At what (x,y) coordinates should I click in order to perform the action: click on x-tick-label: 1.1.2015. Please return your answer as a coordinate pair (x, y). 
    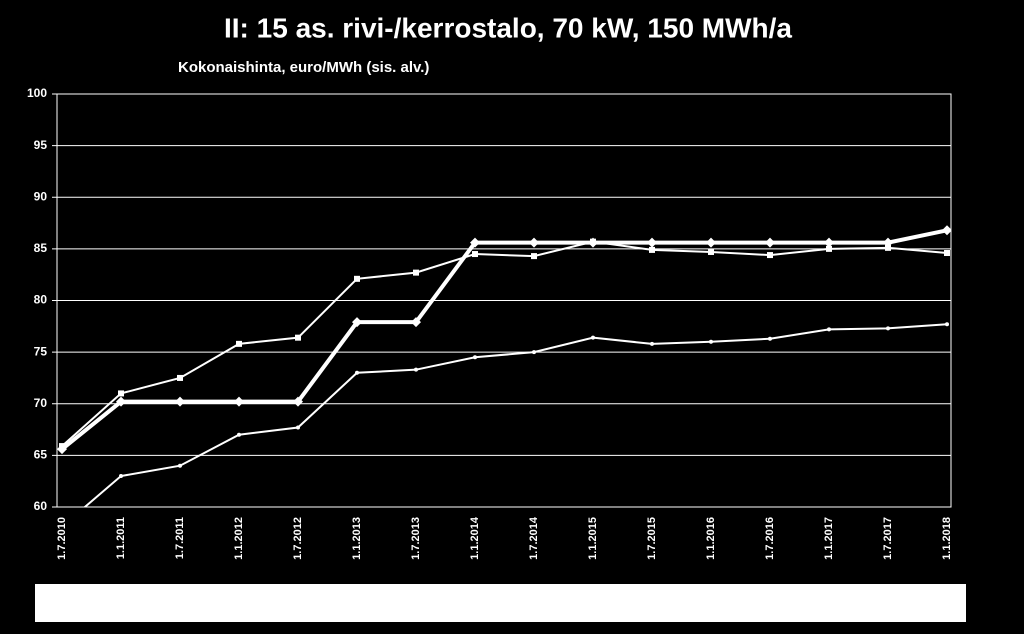
    Looking at the image, I should click on (593, 538).